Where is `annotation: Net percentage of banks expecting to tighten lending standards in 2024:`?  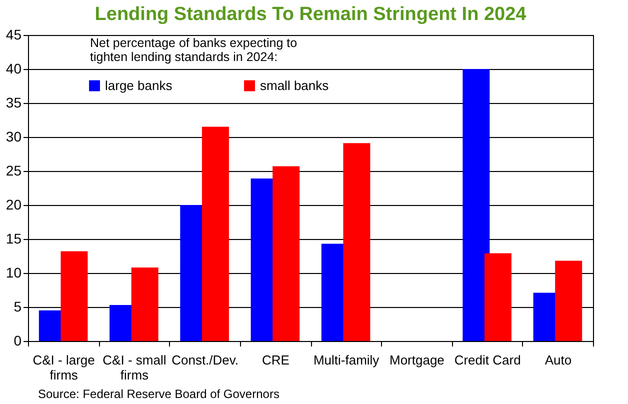 annotation: Net percentage of banks expecting to tighten lending standards in 2024: is located at coordinates (194, 50).